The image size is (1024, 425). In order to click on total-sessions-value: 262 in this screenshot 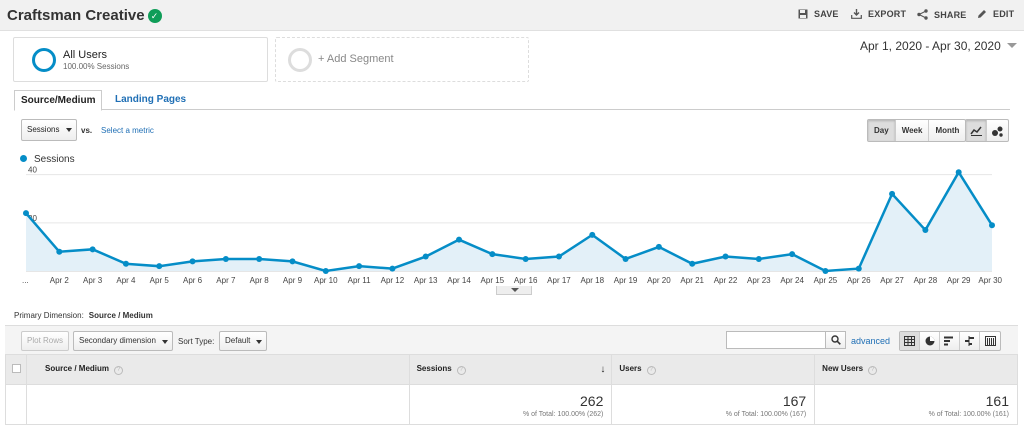, I will do `click(592, 401)`.